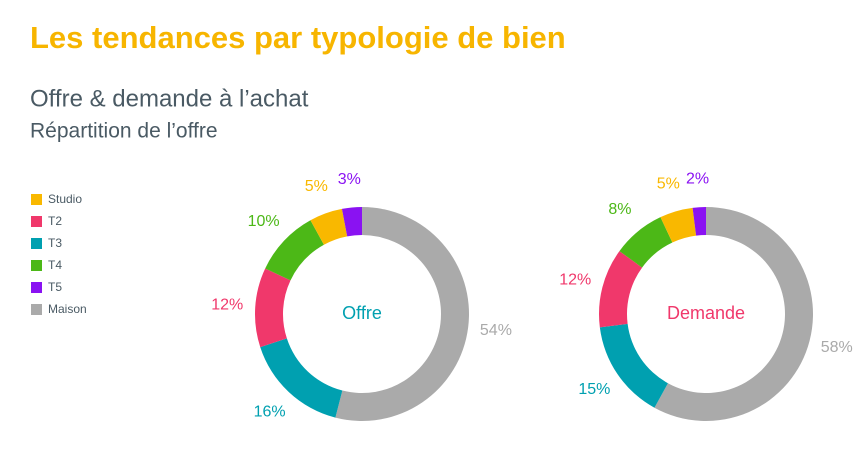  I want to click on legend-text: T4, so click(55, 265).